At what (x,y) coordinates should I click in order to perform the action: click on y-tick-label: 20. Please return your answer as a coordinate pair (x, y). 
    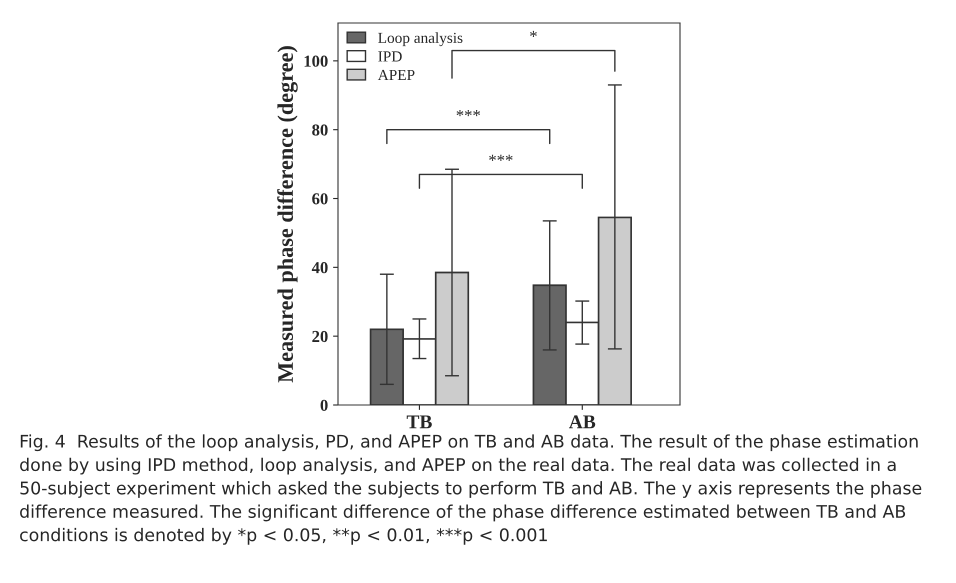
    Looking at the image, I should click on (320, 336).